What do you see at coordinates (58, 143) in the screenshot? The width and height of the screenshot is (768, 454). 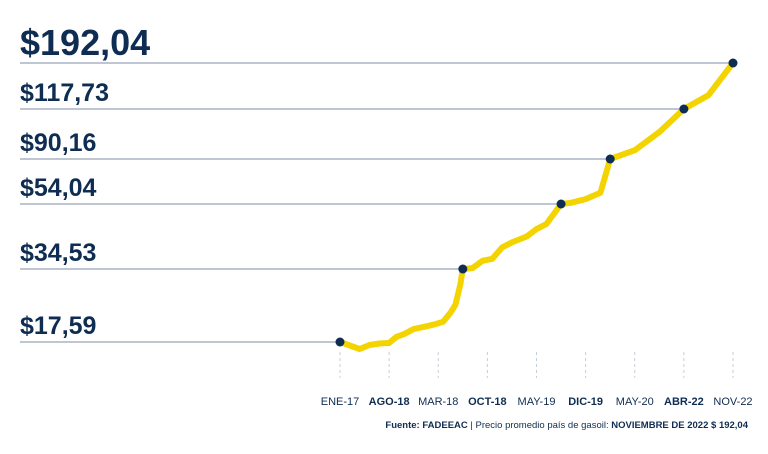 I see `value-label: $90,16` at bounding box center [58, 143].